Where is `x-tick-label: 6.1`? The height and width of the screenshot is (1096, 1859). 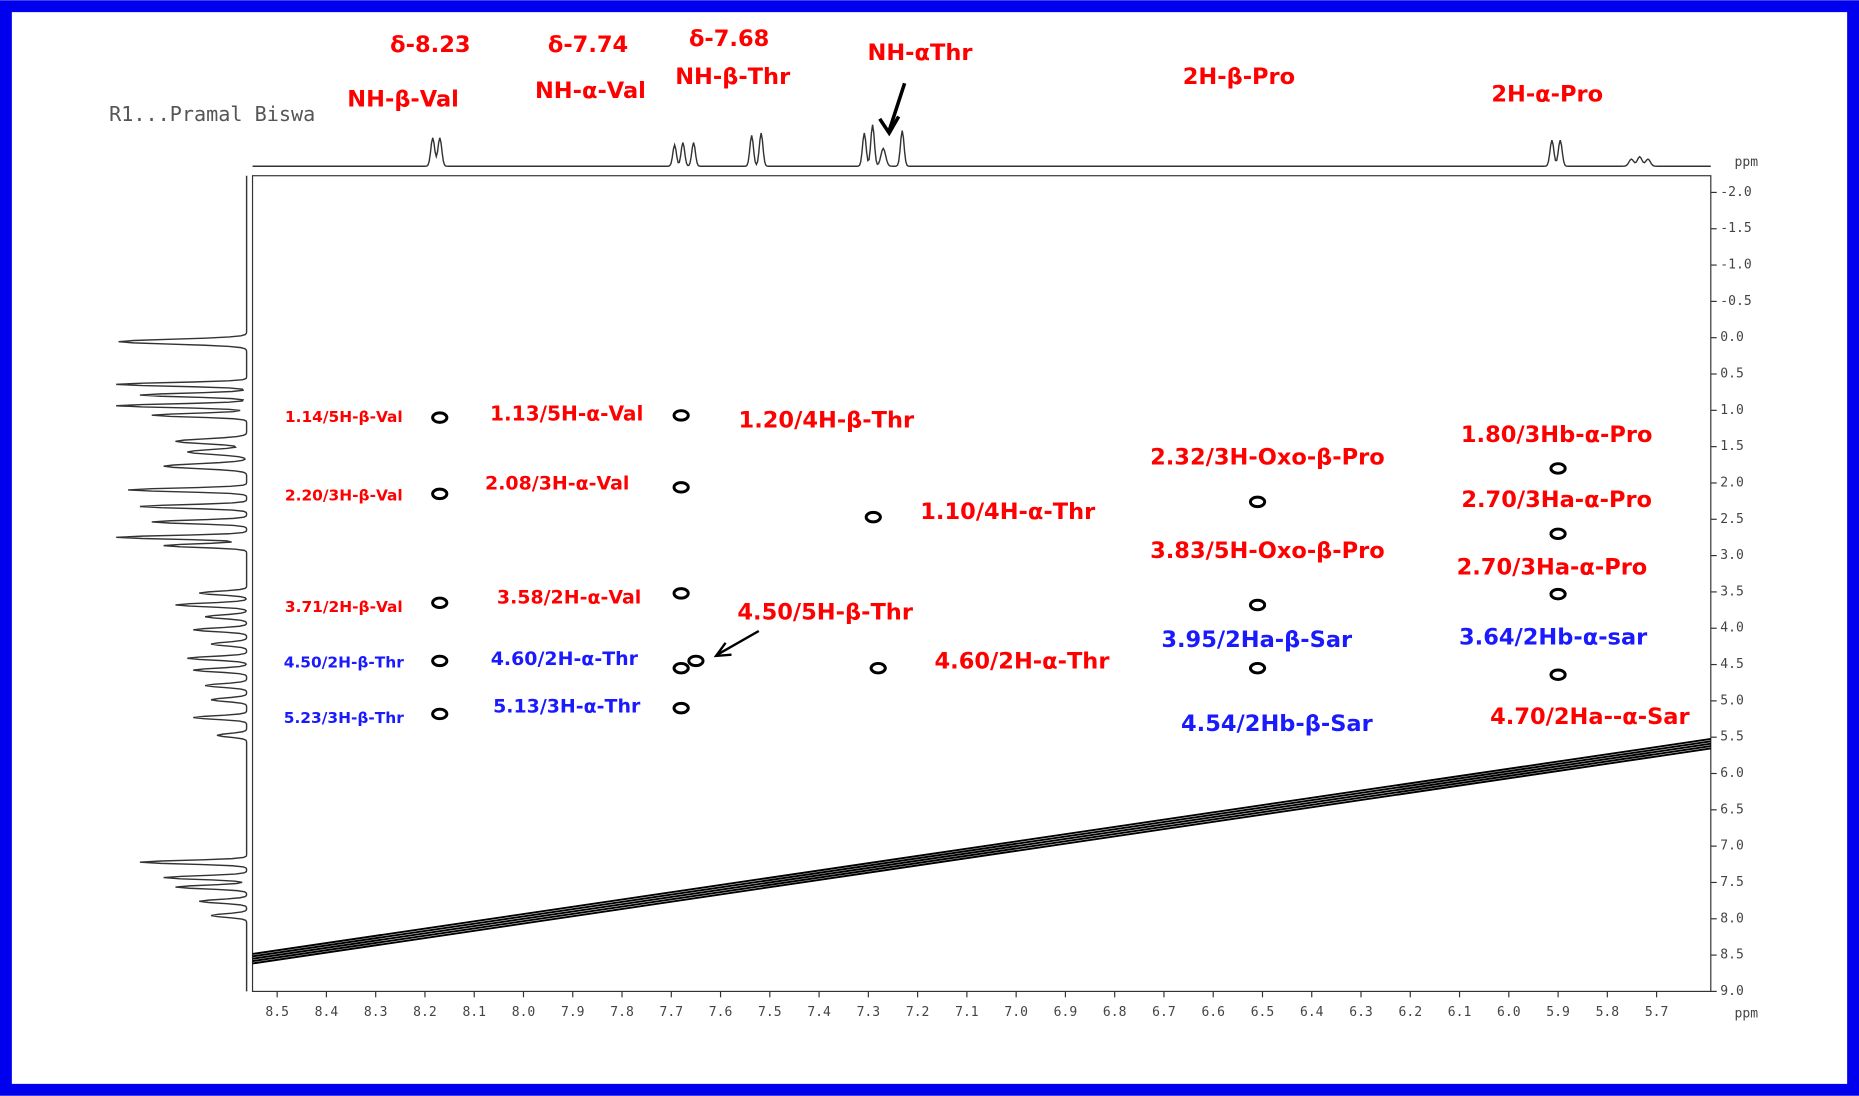 x-tick-label: 6.1 is located at coordinates (1460, 1012).